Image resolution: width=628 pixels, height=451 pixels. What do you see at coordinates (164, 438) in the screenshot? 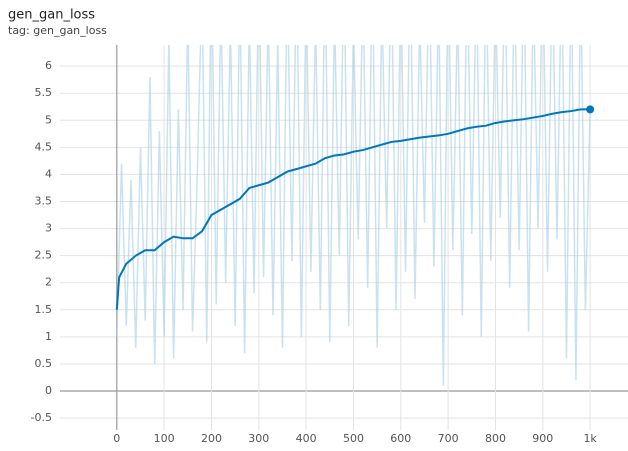
I see `x-tick-label: 100` at bounding box center [164, 438].